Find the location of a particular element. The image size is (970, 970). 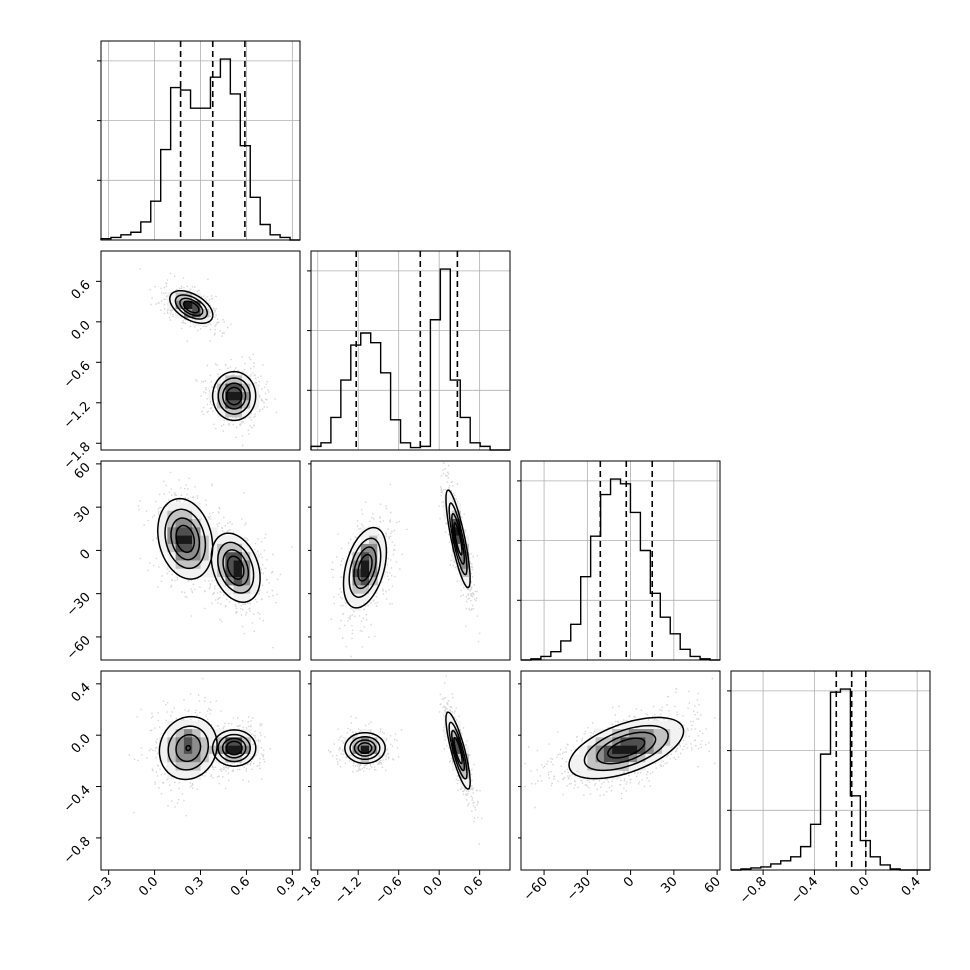

x-tick-label: −0.6 is located at coordinates (389, 890).